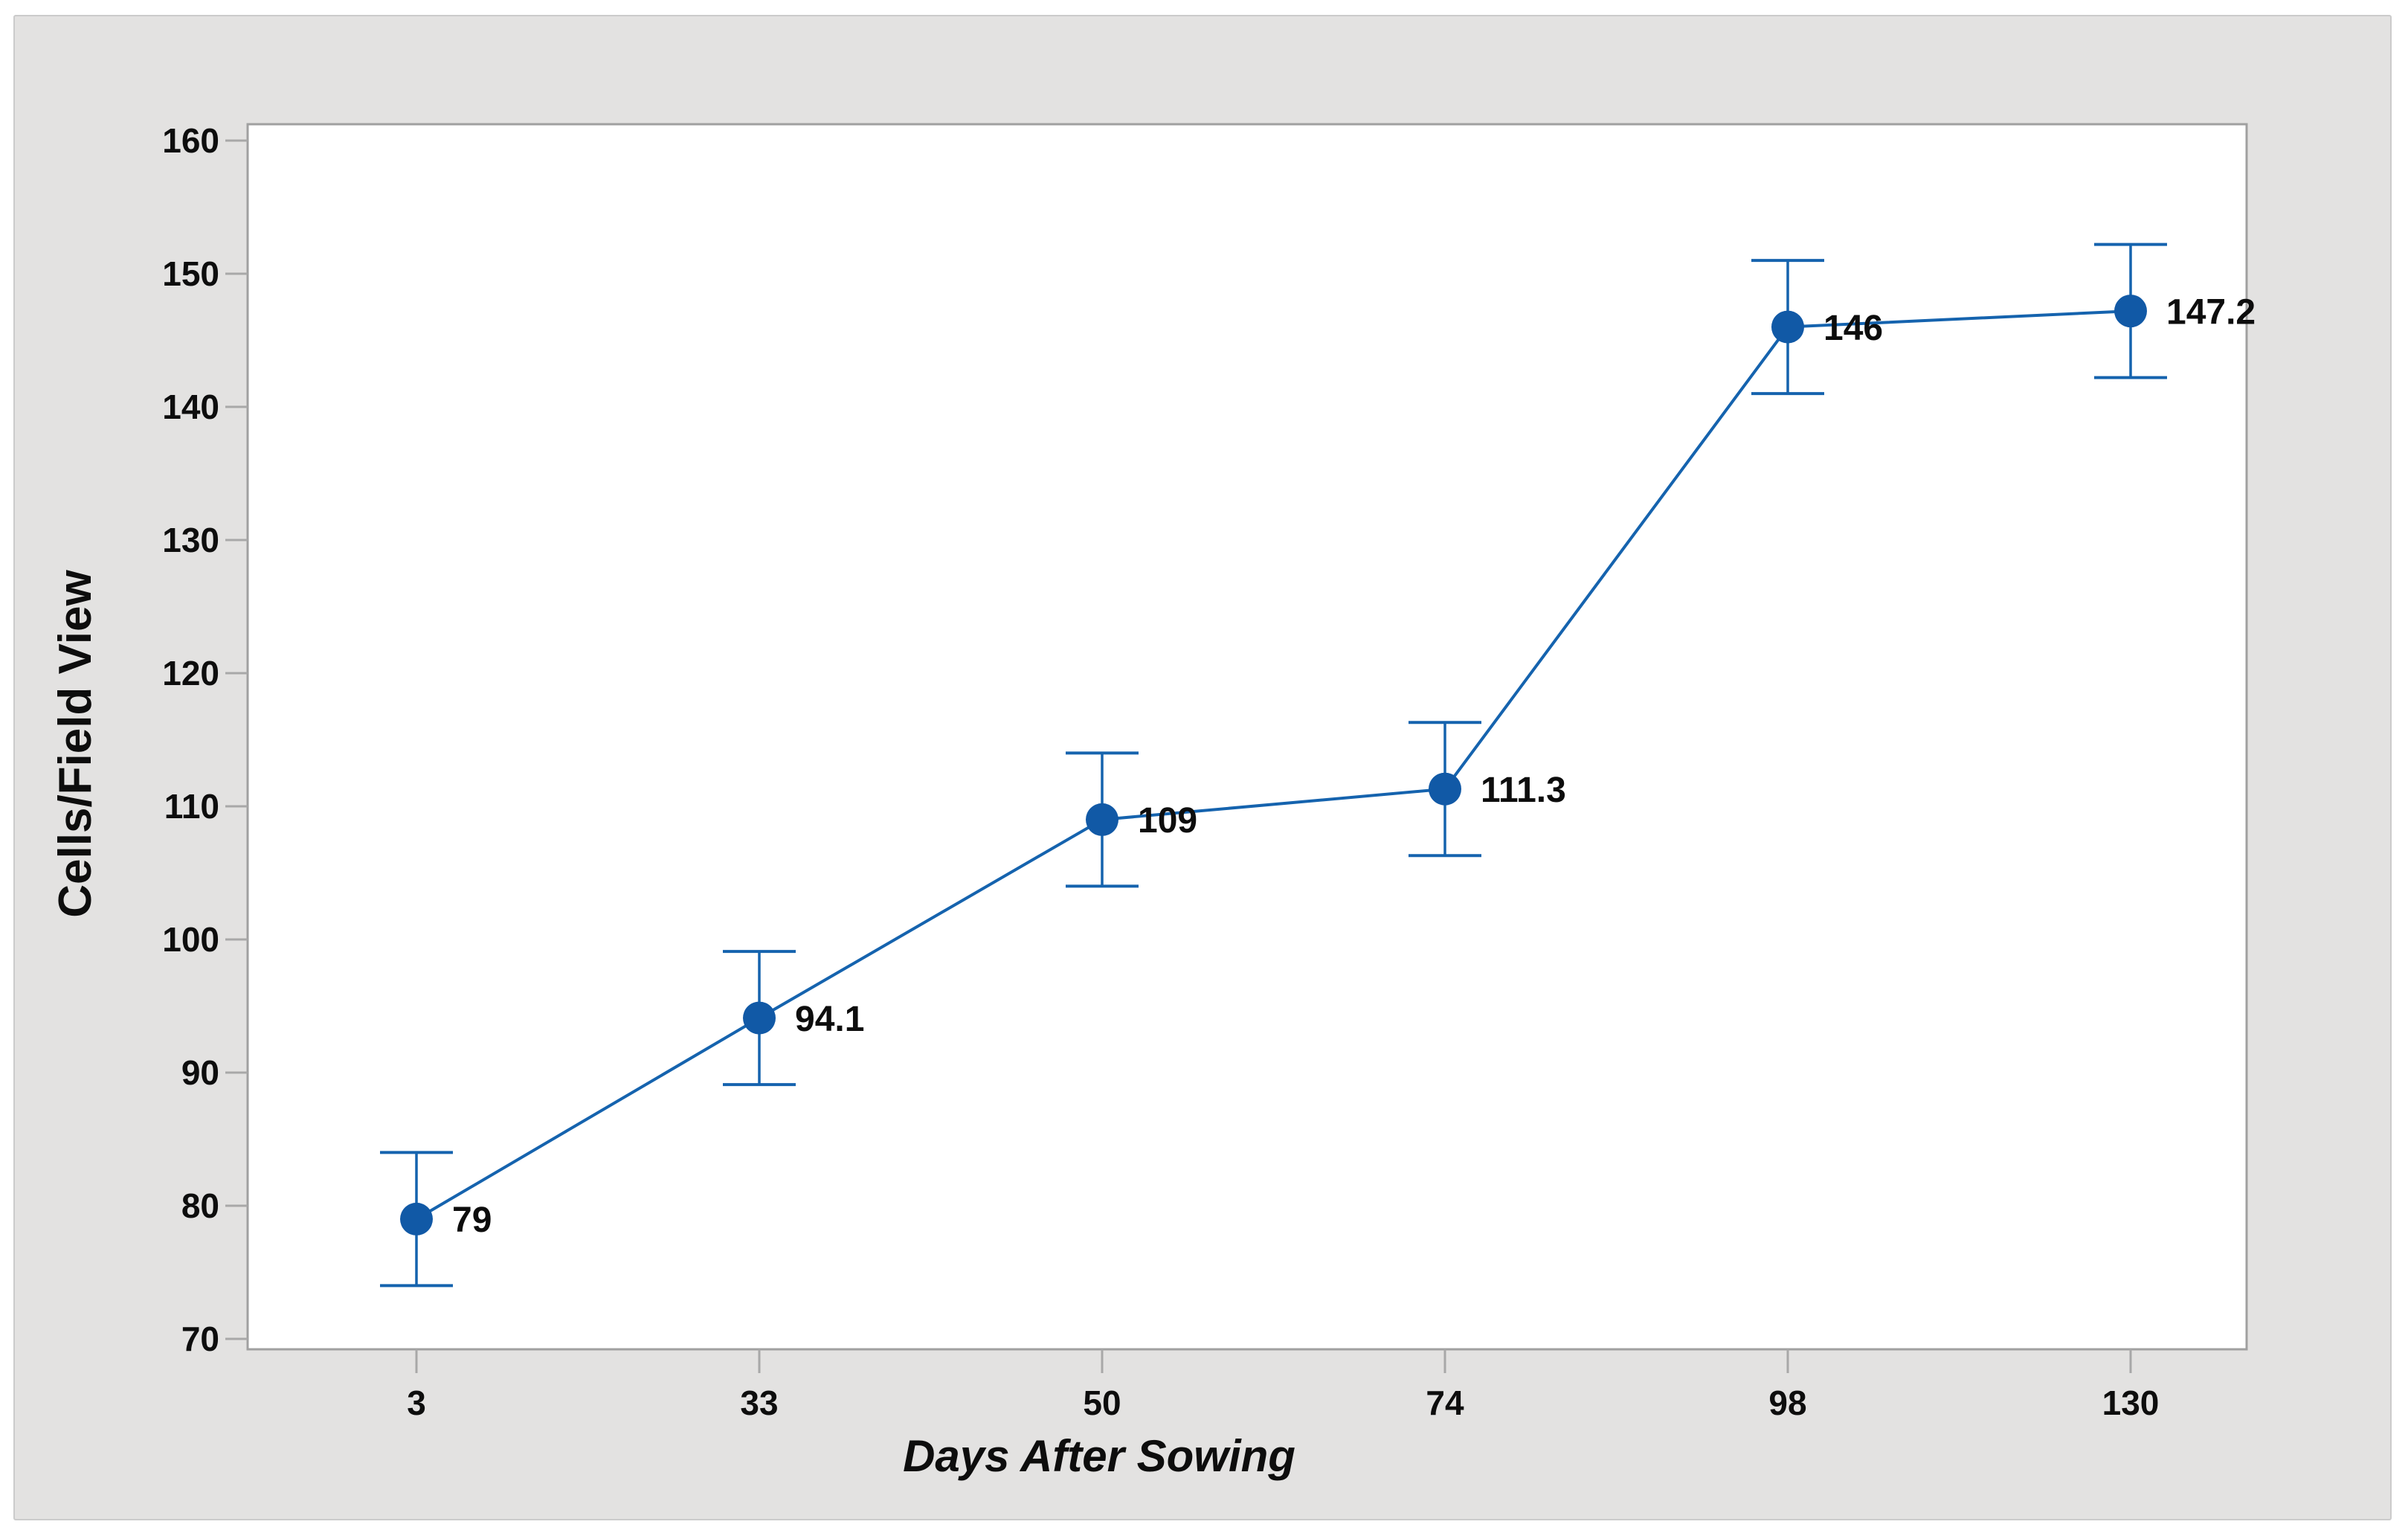  I want to click on y-tick-label: 80, so click(200, 1205).